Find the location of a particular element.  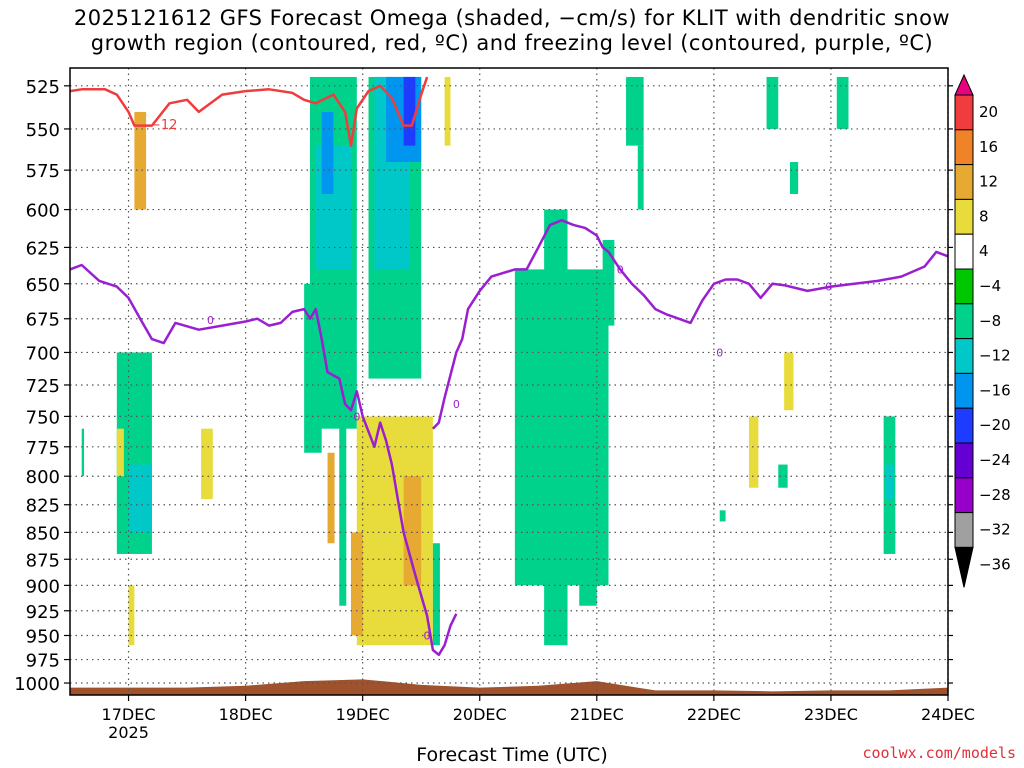

y-tick-label: 775 is located at coordinates (43, 448).